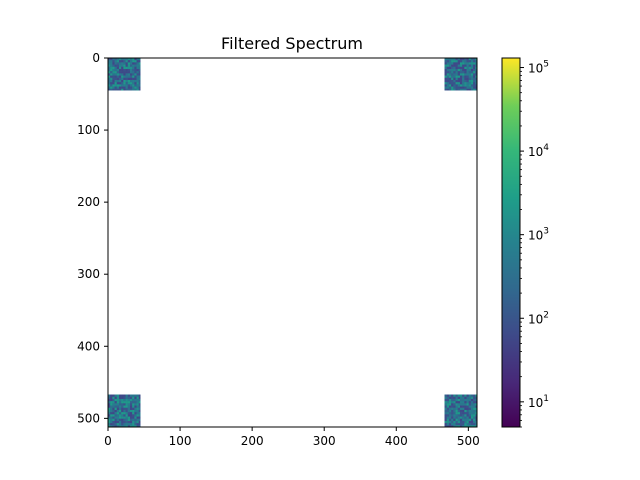 The width and height of the screenshot is (640, 480). Describe the element at coordinates (460, 74) in the screenshot. I see `corner-region-top-right` at that location.